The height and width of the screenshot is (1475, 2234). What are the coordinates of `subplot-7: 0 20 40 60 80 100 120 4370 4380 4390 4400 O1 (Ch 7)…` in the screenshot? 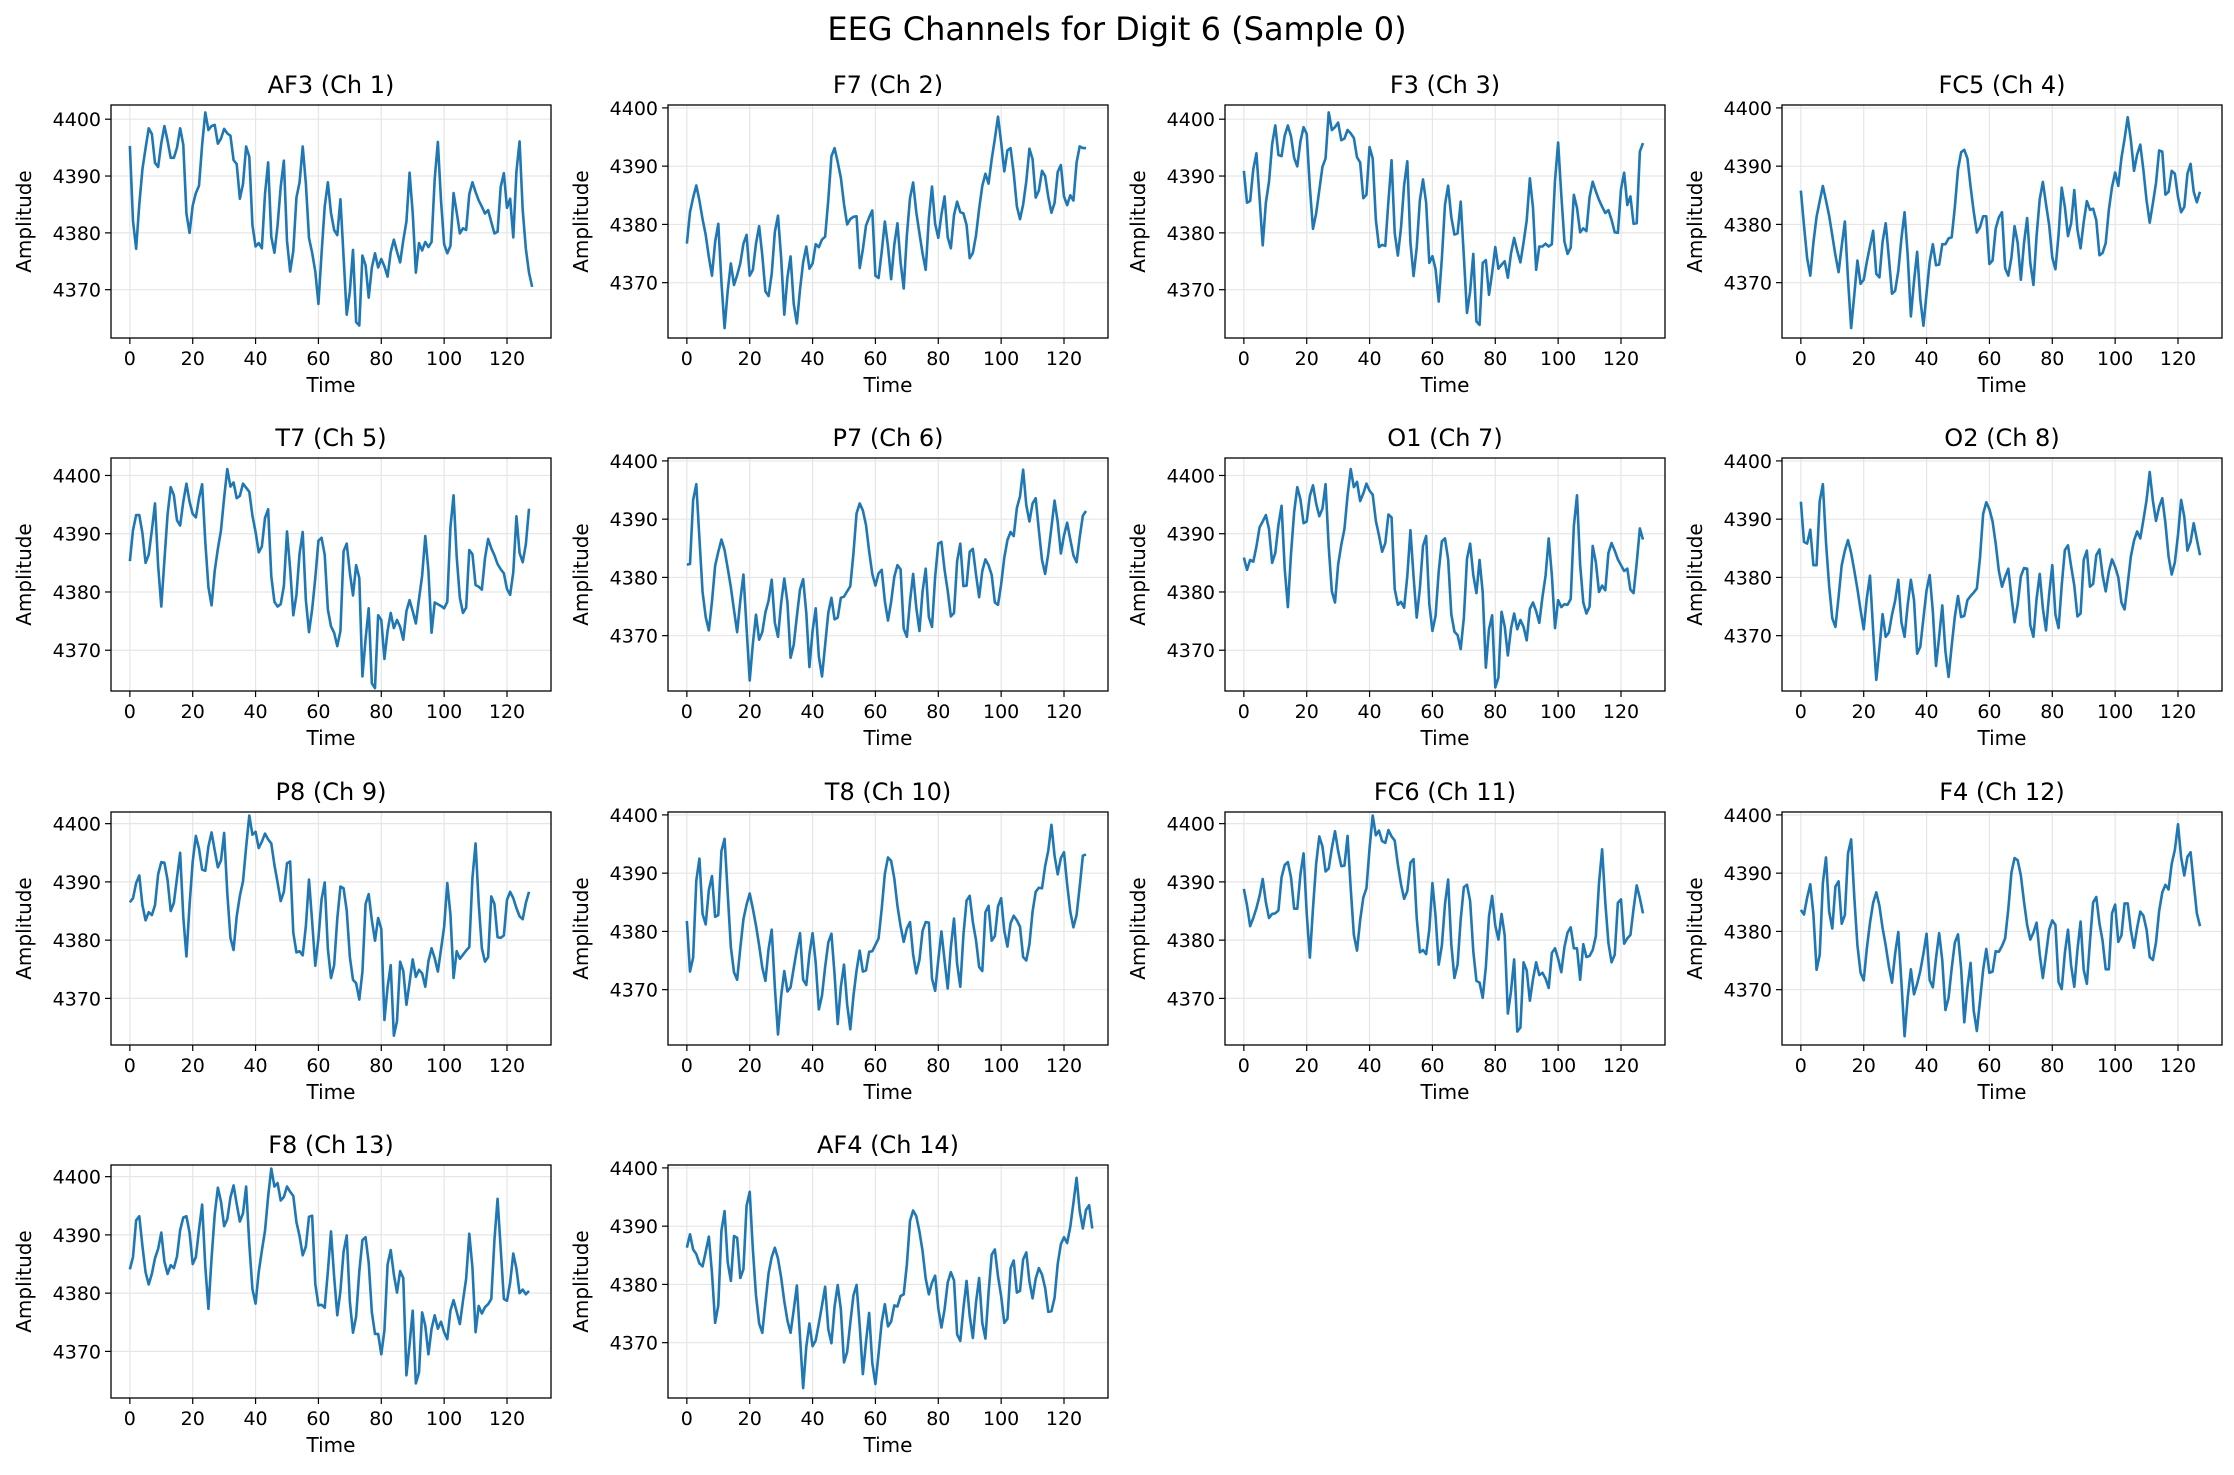 It's located at (1396, 587).